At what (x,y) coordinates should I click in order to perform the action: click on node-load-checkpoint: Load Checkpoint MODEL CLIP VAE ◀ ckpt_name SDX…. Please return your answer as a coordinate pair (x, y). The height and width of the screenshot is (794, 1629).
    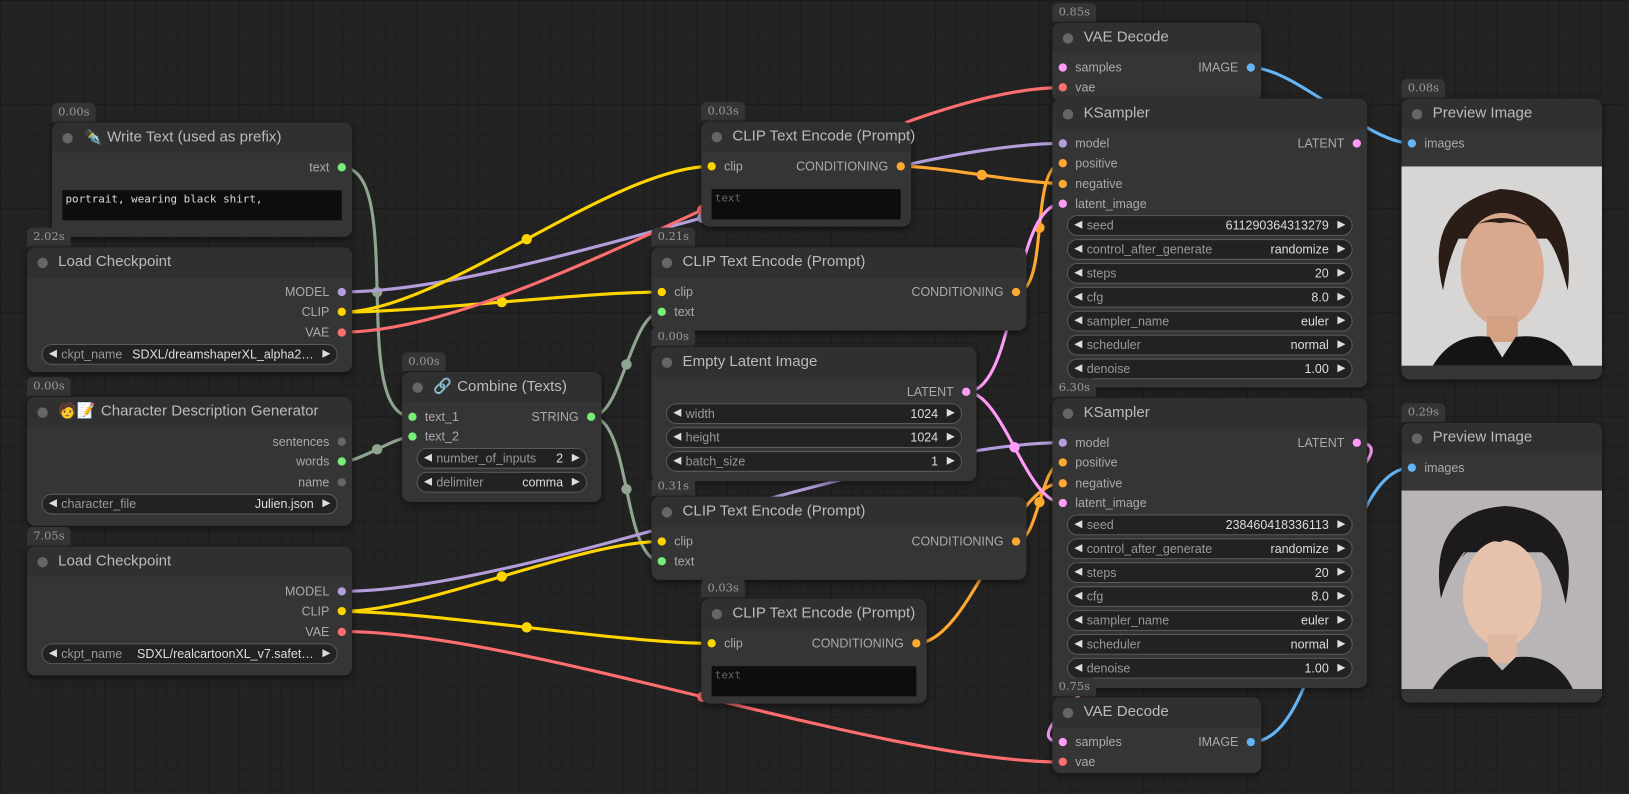
    Looking at the image, I should click on (190, 611).